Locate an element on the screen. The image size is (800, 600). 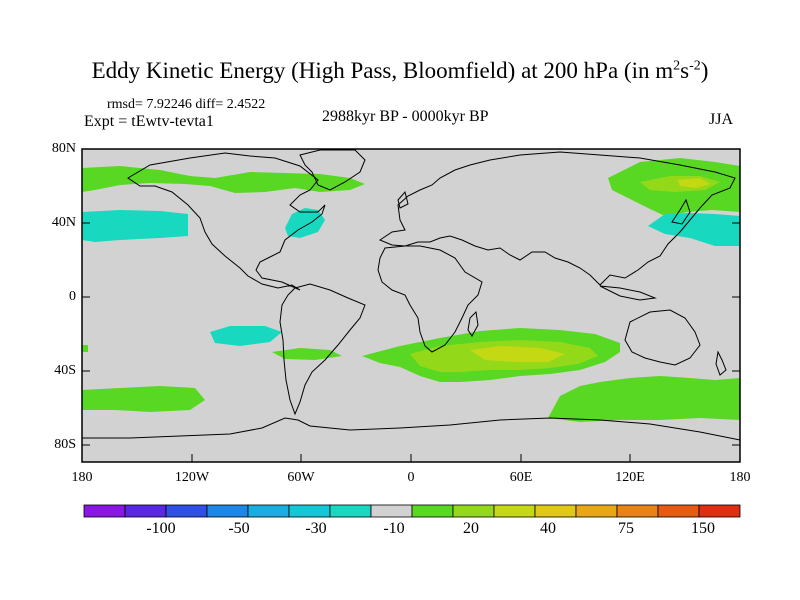
anomaly-south-australia is located at coordinates (644, 399).